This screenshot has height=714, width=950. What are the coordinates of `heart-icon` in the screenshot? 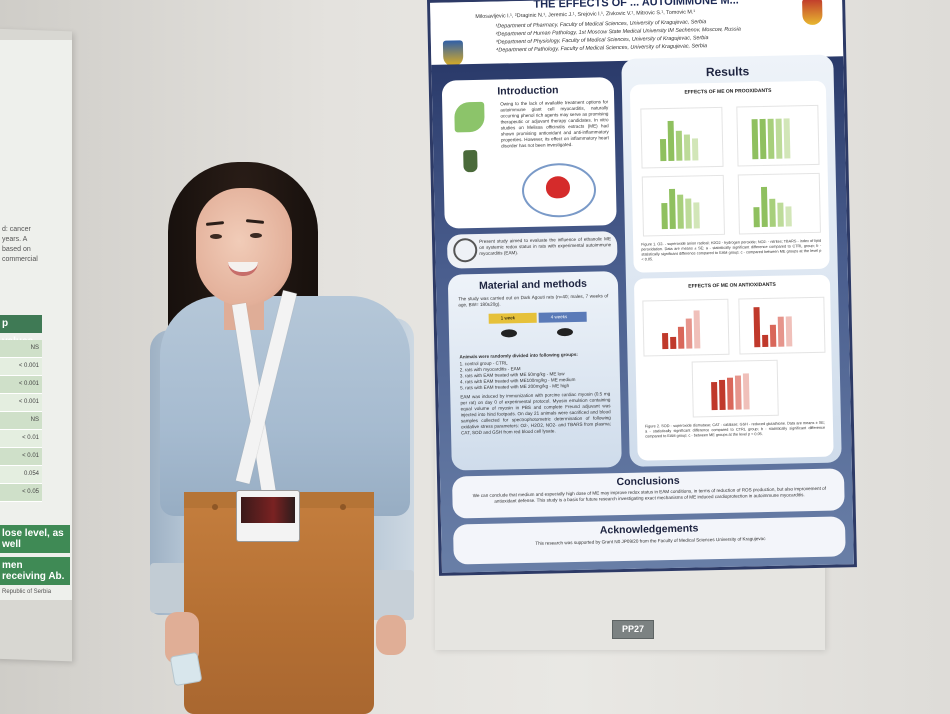 It's located at (558, 187).